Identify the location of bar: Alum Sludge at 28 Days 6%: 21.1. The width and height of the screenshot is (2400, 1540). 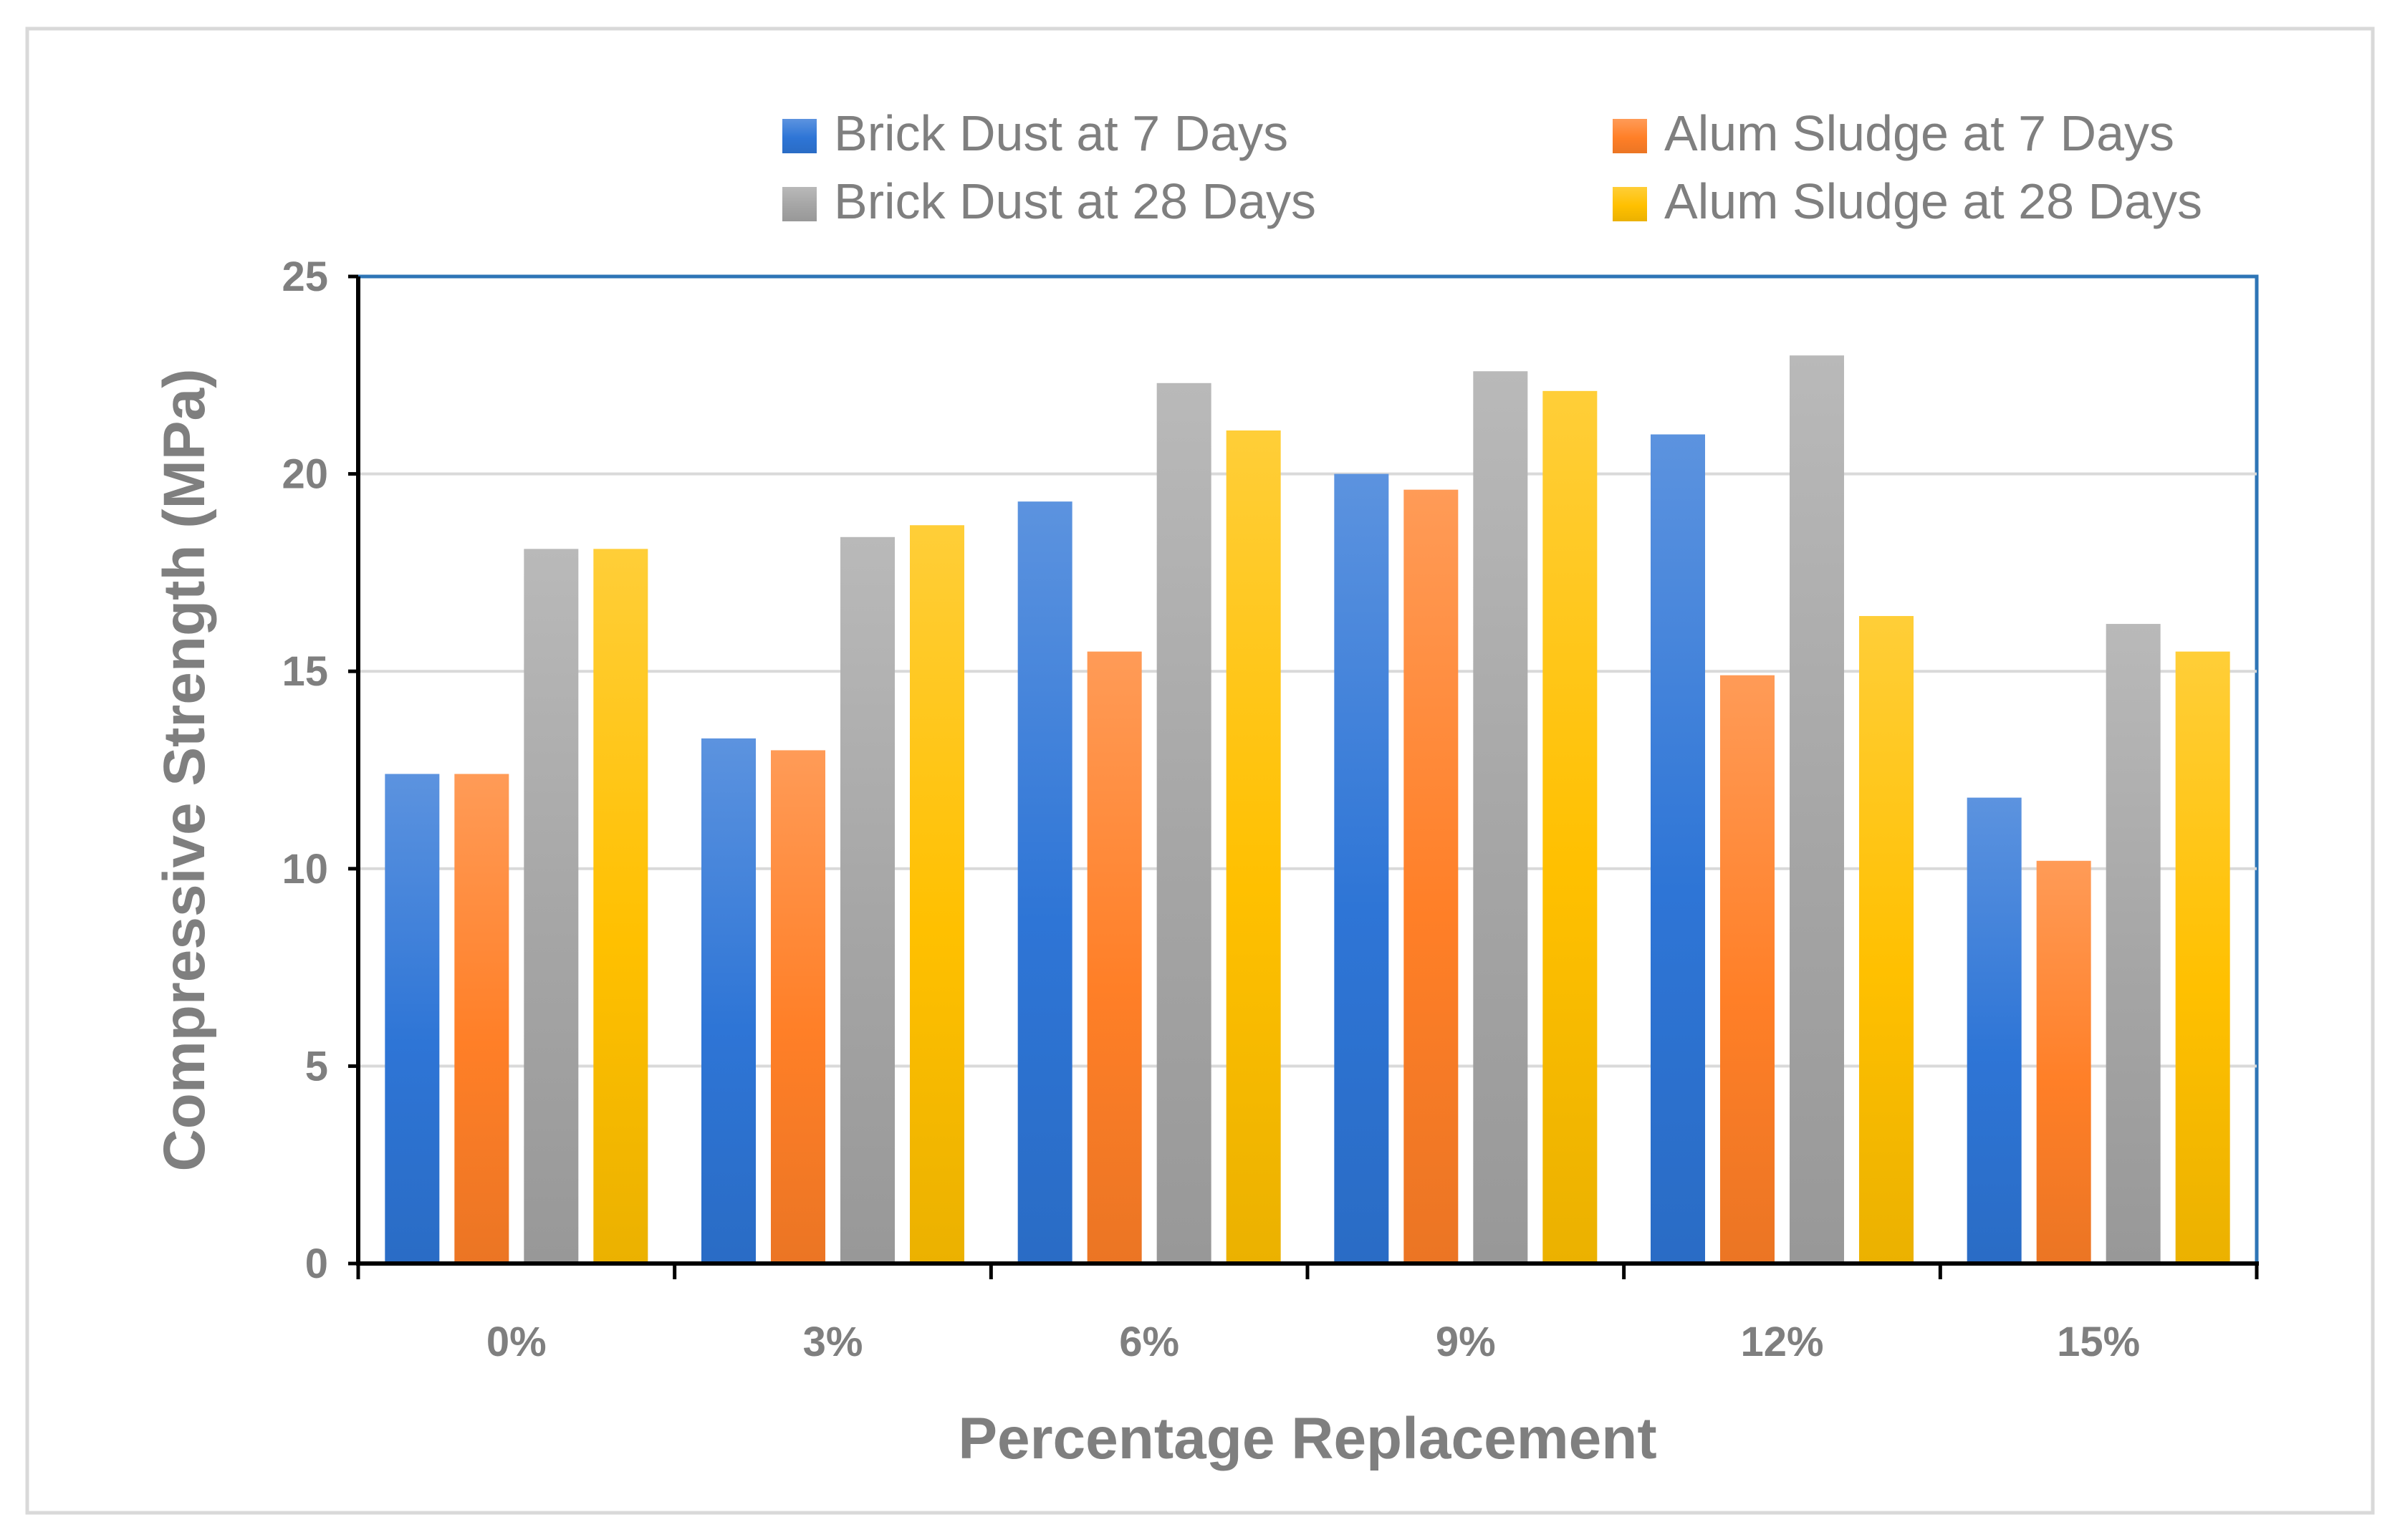
(1253, 847).